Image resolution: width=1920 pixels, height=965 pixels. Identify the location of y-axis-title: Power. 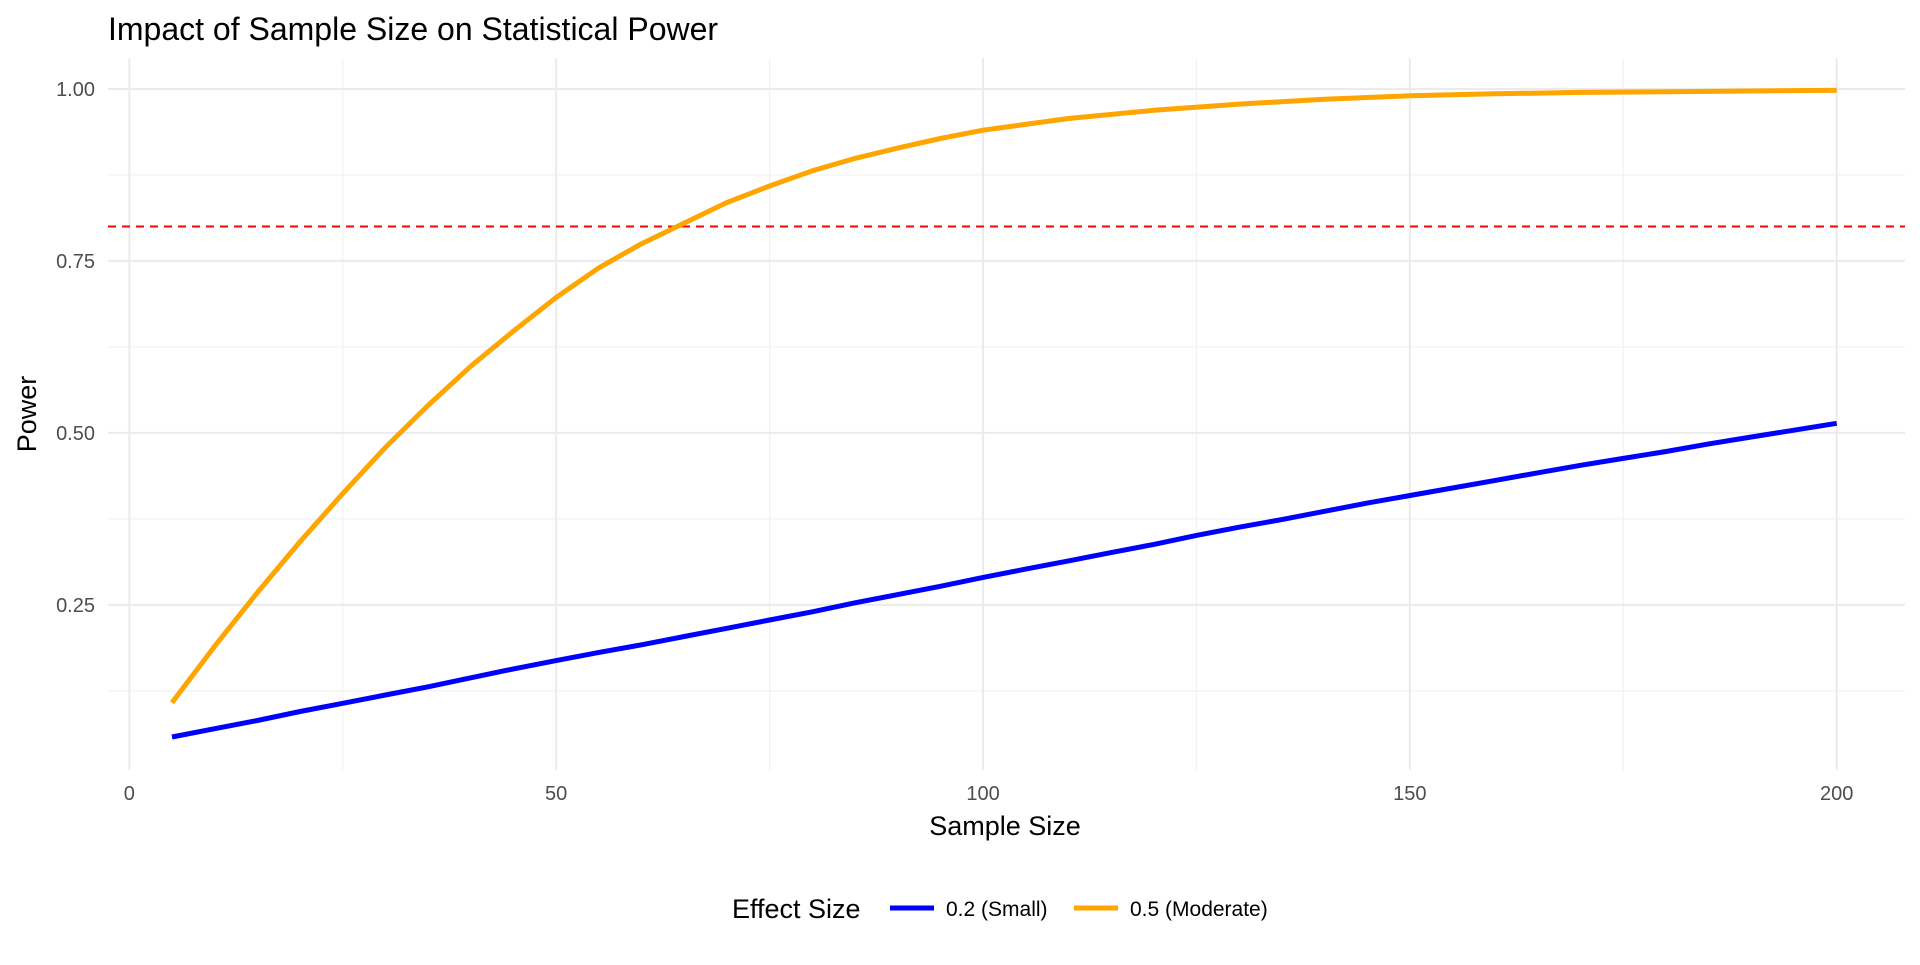
(27, 414).